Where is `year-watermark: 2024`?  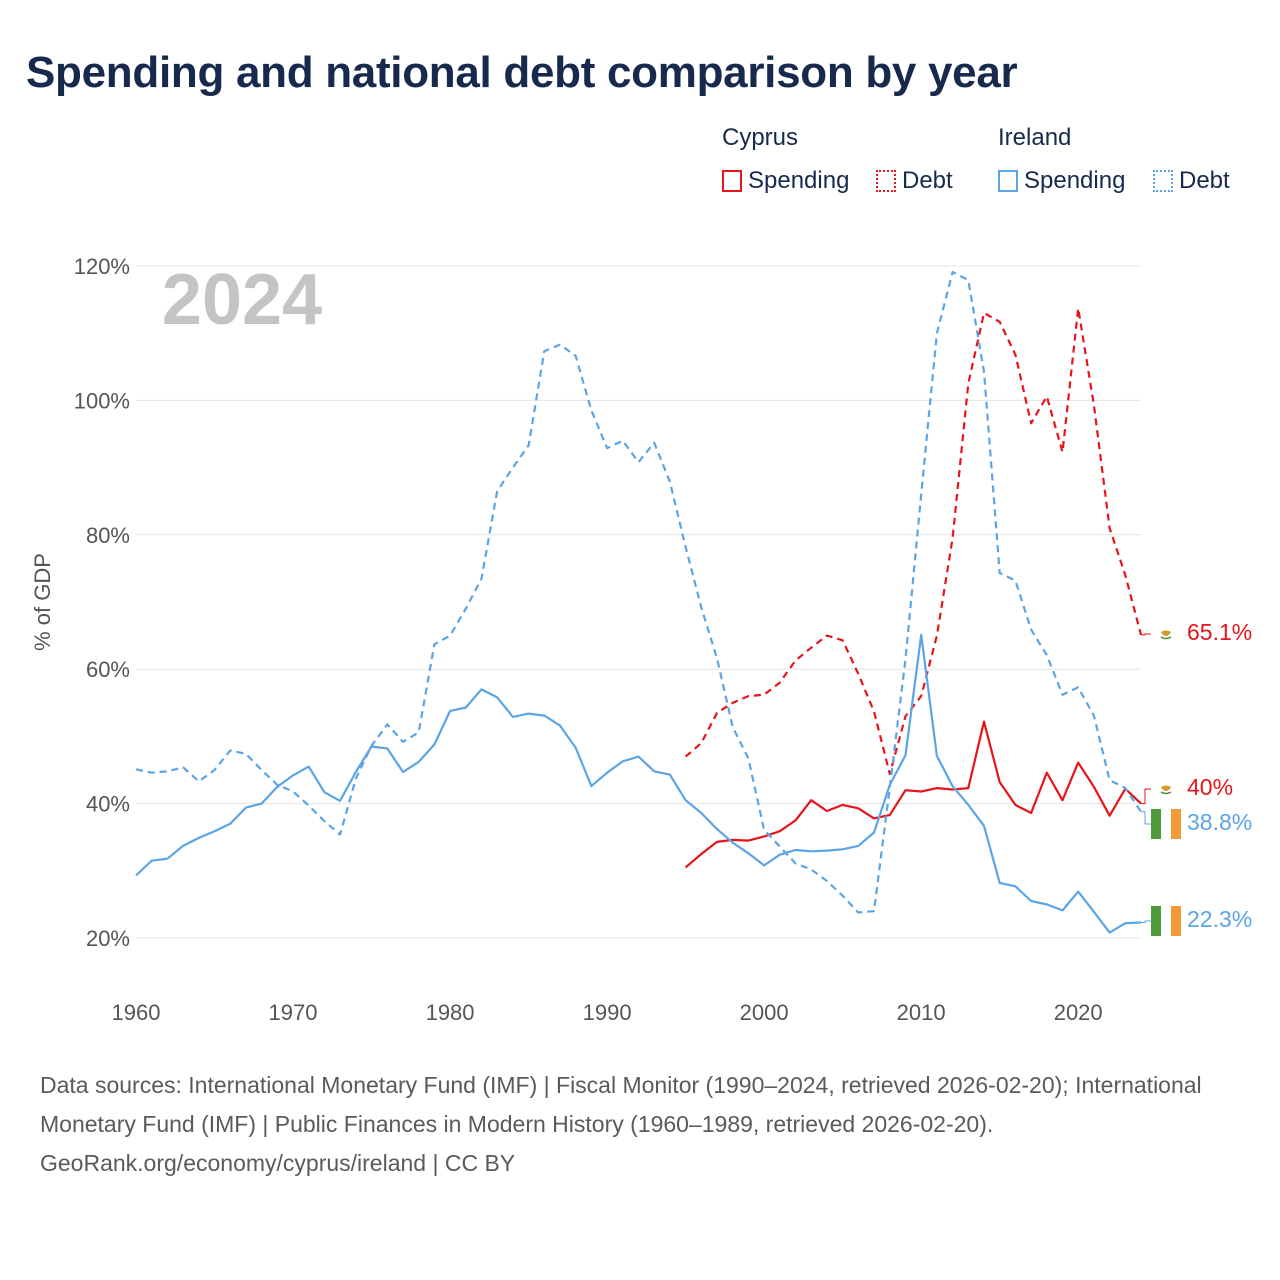 year-watermark: 2024 is located at coordinates (242, 300).